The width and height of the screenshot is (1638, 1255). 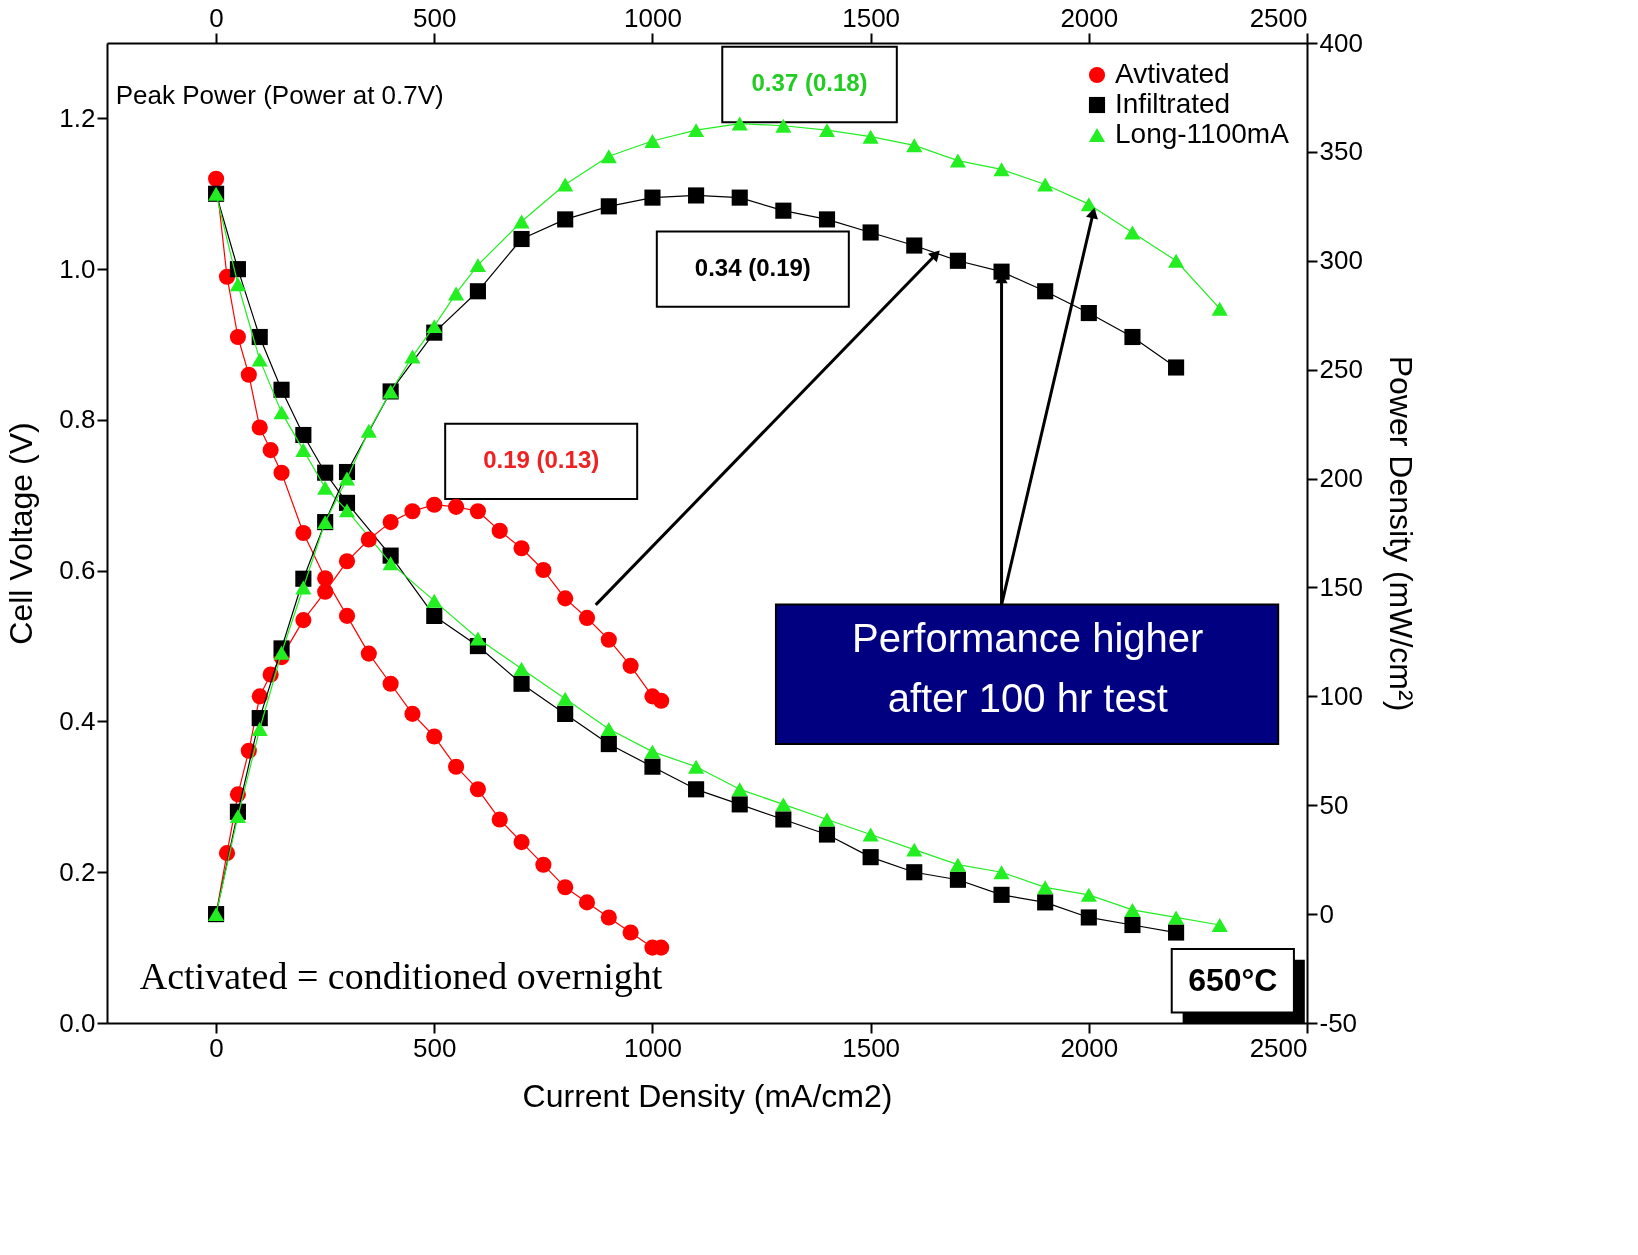 I want to click on legend-label: Avtivated, so click(x=1172, y=73).